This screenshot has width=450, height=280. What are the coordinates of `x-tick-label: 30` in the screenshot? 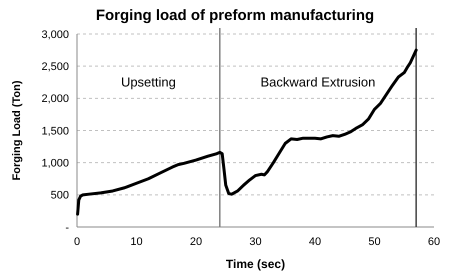 It's located at (255, 242).